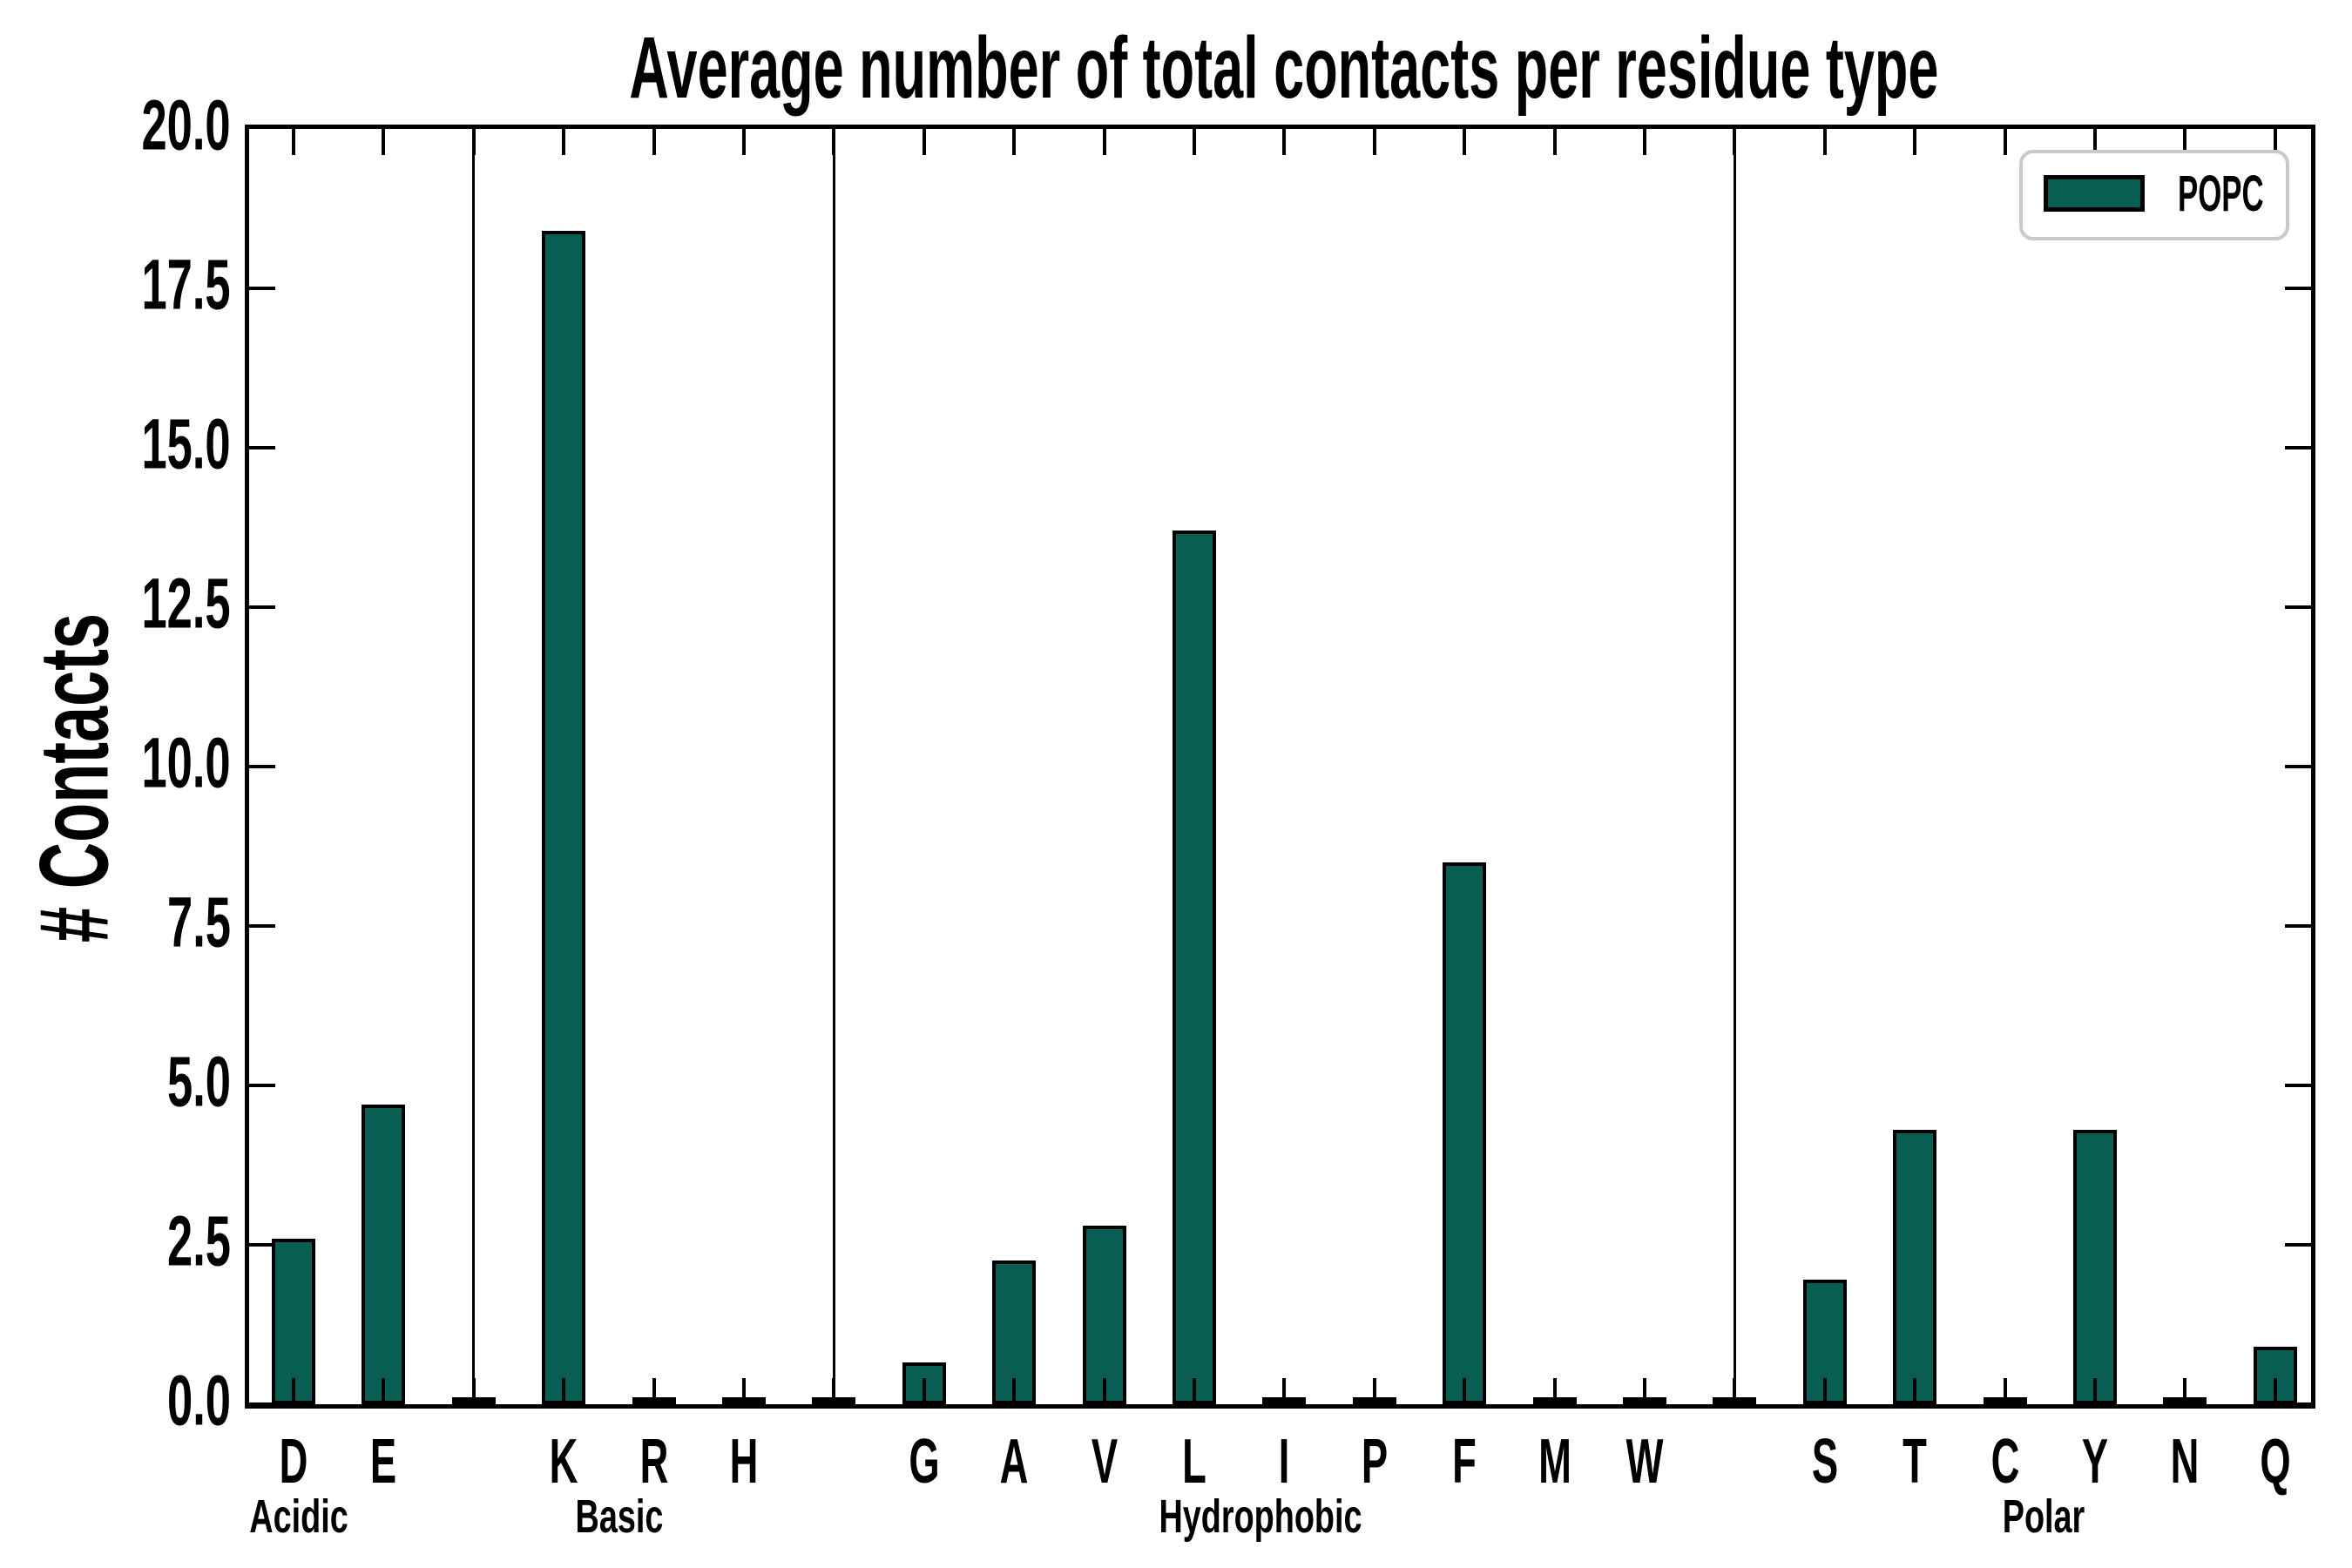  I want to click on x-tick-label-F: F, so click(1464, 1461).